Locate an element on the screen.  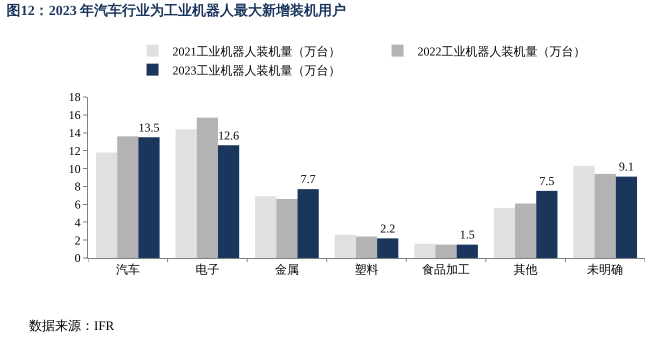
y-tick-label: 18 is located at coordinates (74, 97).